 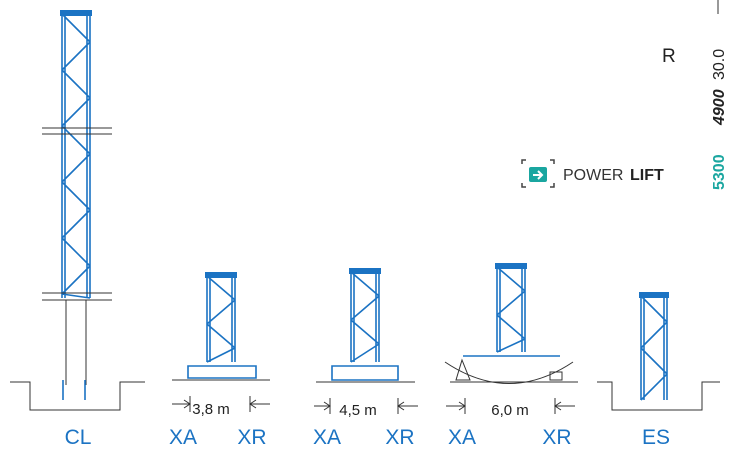 I want to click on label: CL, so click(x=78, y=437).